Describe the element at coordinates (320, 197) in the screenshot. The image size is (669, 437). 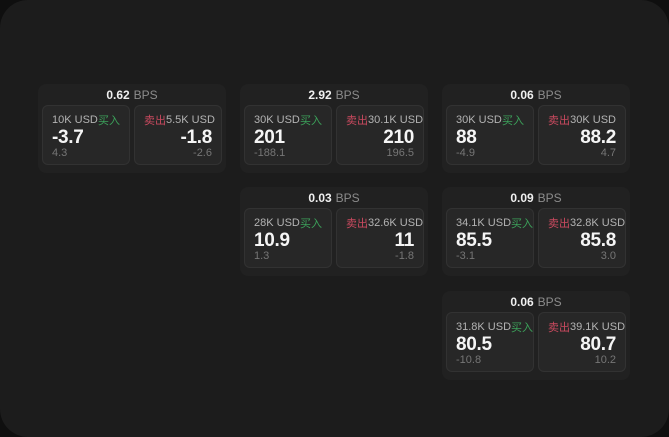
I see `bps-value: 0.03` at that location.